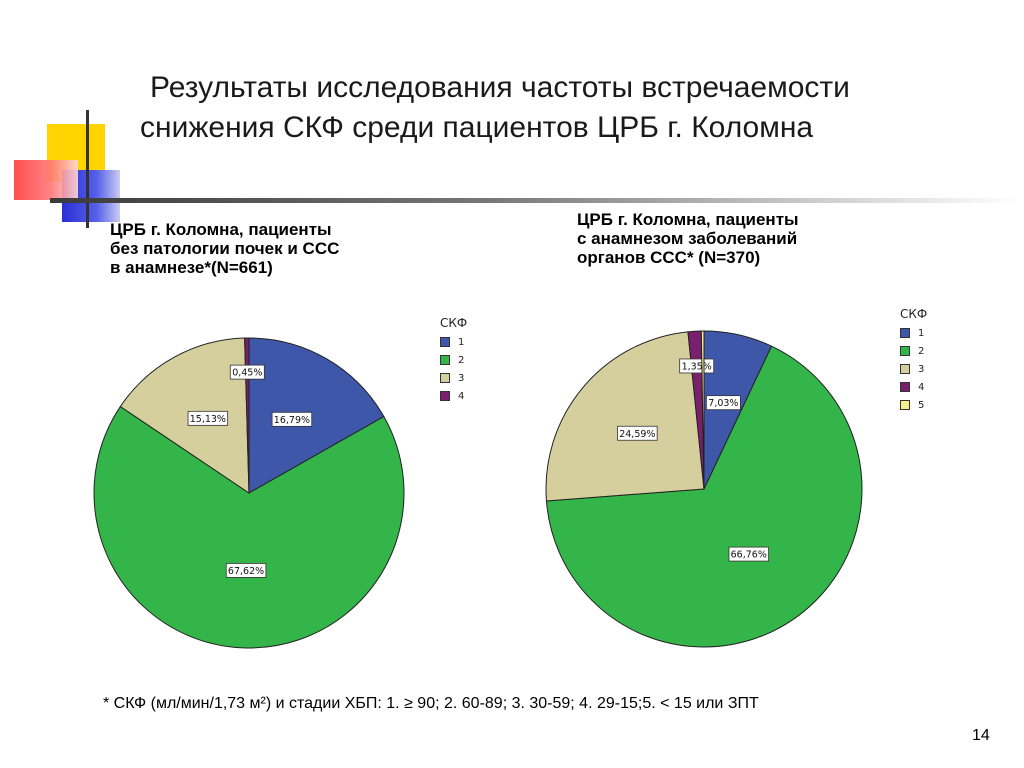 The image size is (1024, 768). I want to click on chart1-data-label-2: 67,62%, so click(246, 570).